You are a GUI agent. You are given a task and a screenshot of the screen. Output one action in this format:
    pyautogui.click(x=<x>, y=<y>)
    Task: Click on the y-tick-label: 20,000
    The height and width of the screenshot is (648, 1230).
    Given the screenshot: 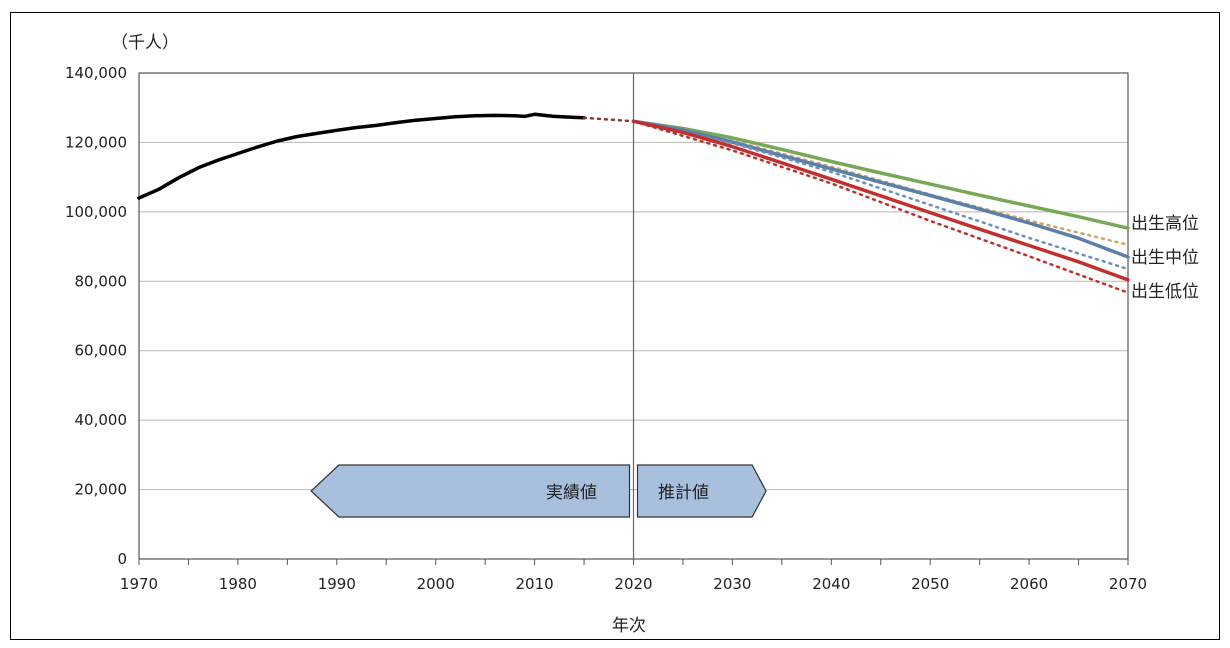 What is the action you would take?
    pyautogui.click(x=101, y=490)
    